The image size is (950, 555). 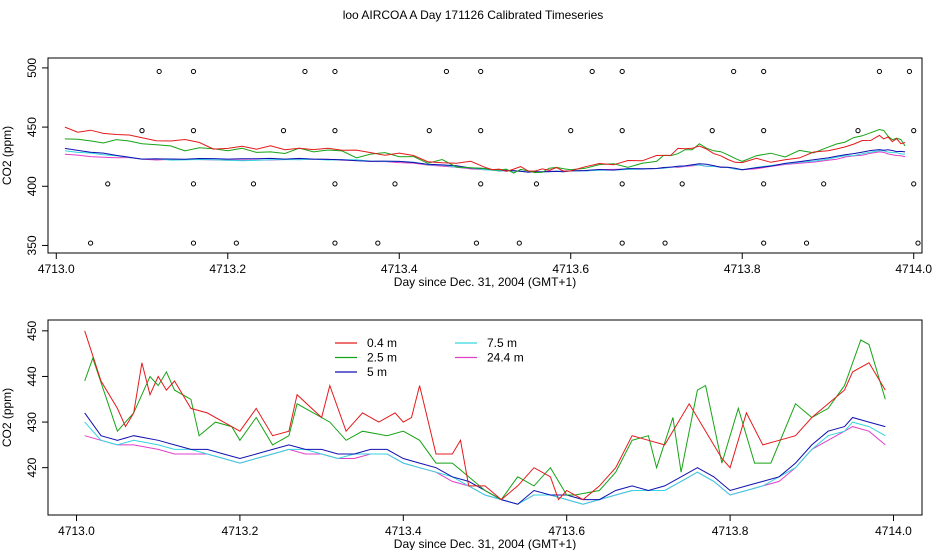 What do you see at coordinates (32, 186) in the screenshot?
I see `y-tick-label: 400` at bounding box center [32, 186].